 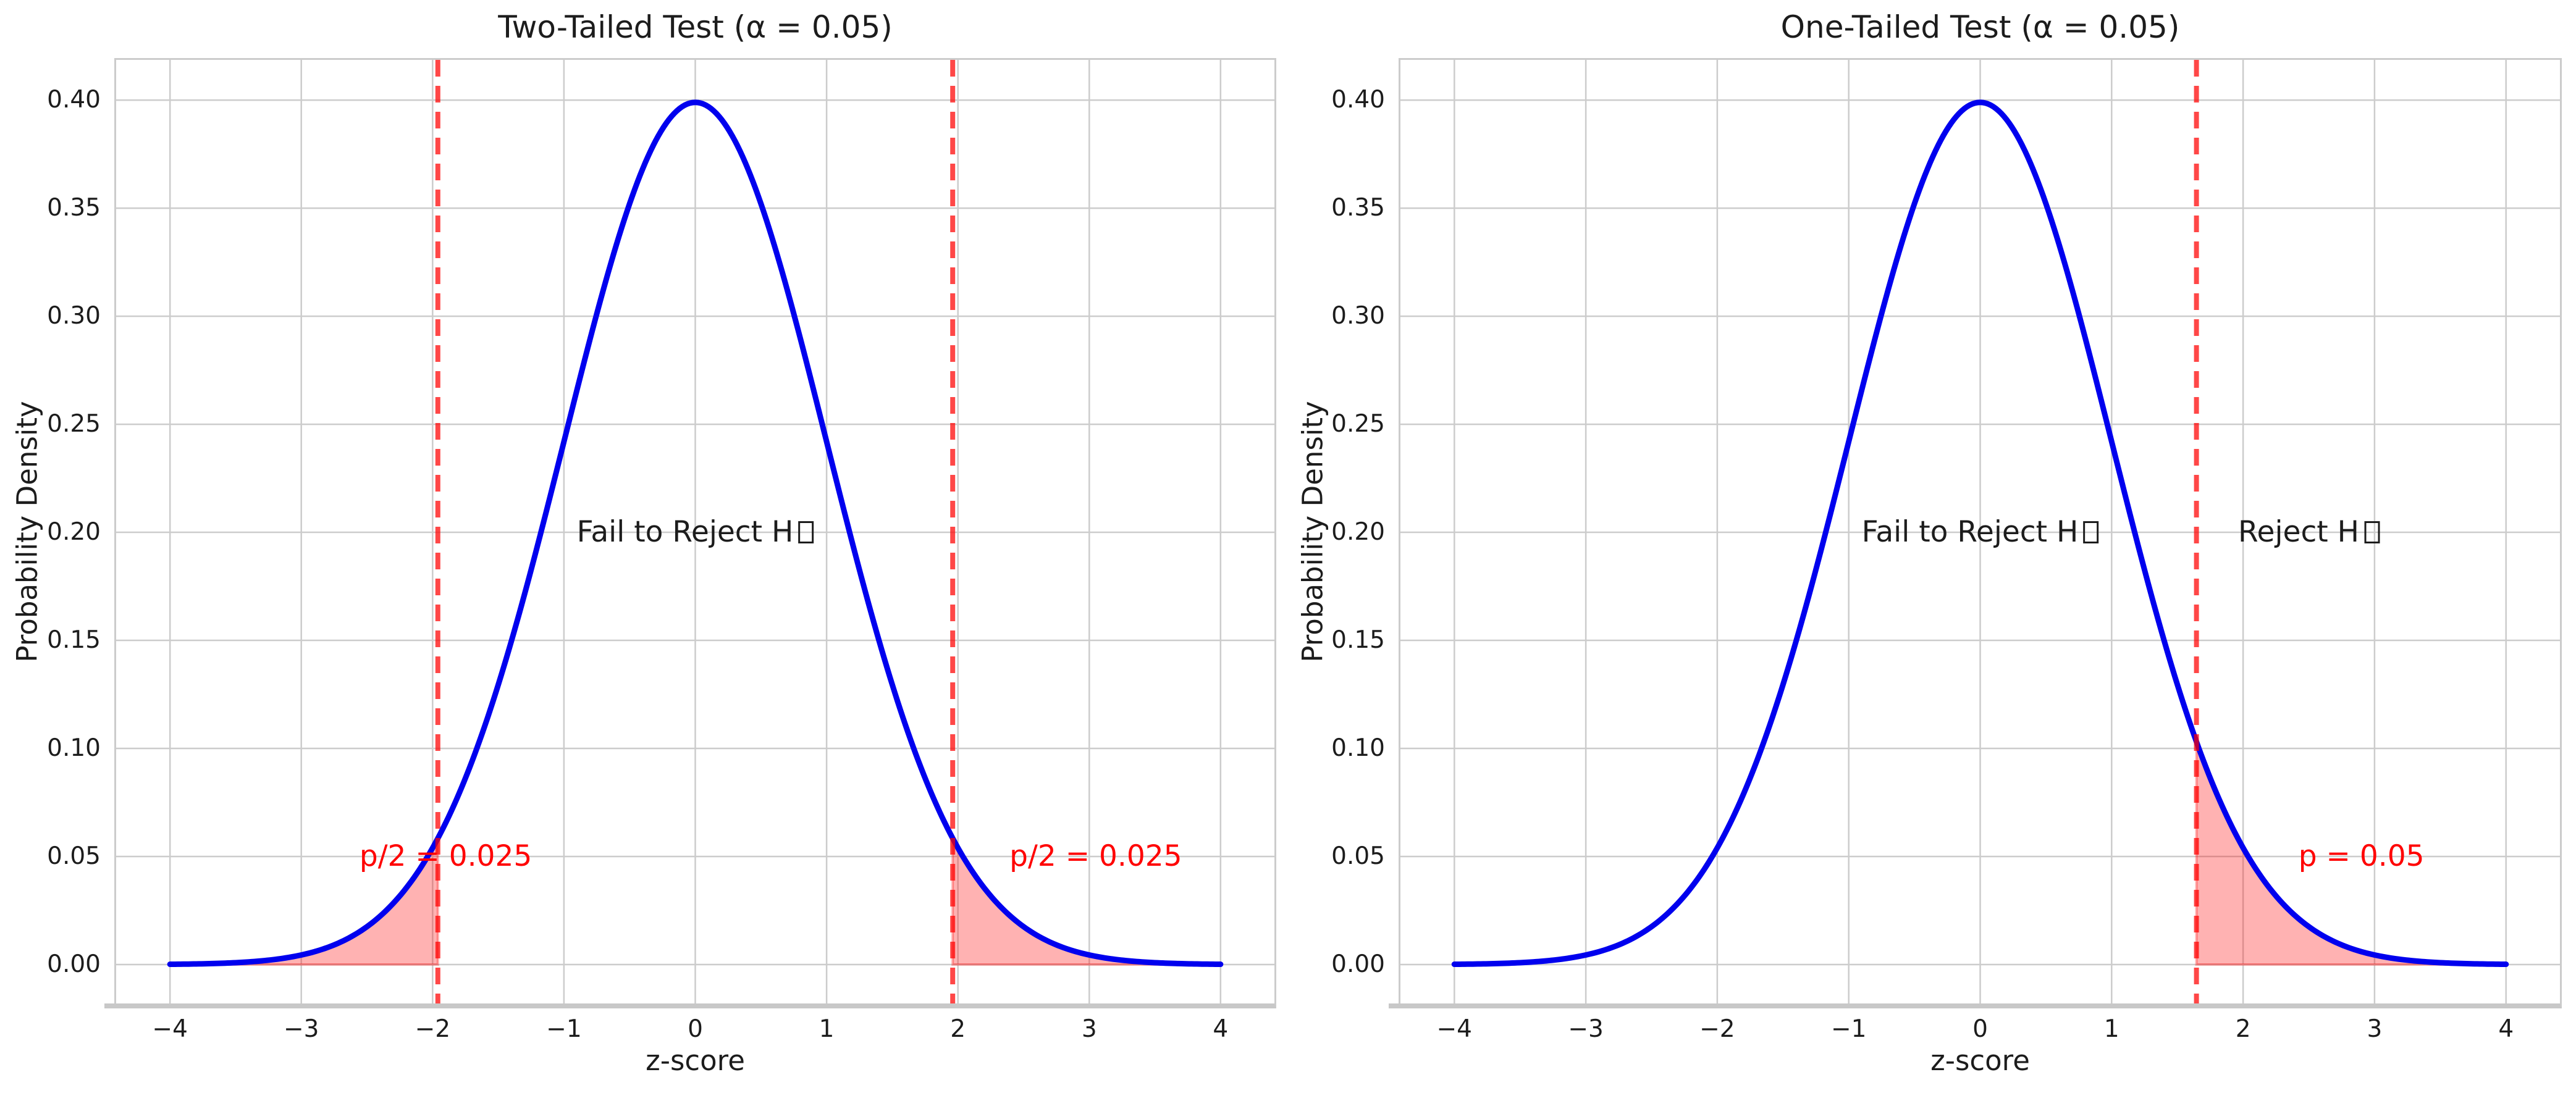 I want to click on annotation-text: p = 0.05, so click(x=2361, y=856).